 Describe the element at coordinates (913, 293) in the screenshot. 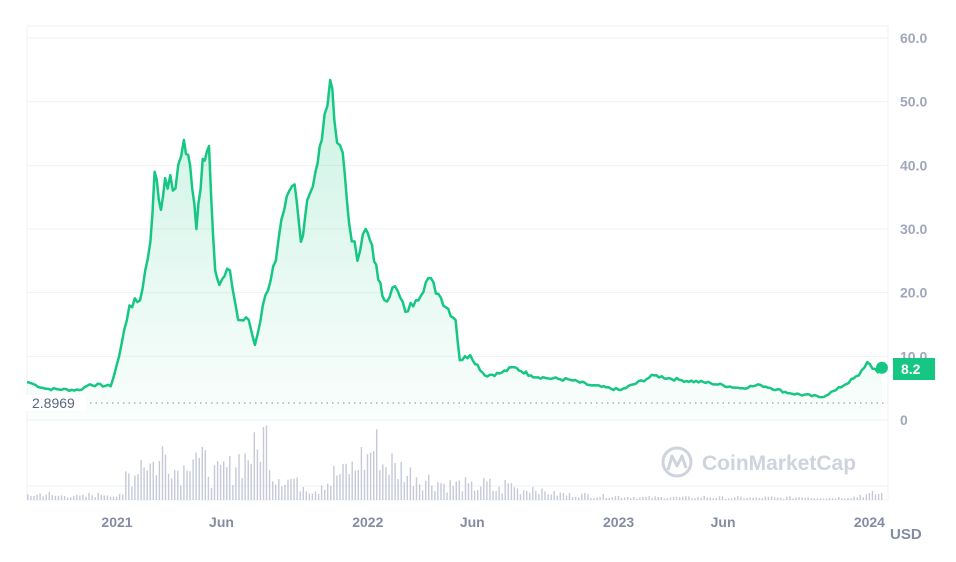

I see `y-tick-label: 20.0` at that location.